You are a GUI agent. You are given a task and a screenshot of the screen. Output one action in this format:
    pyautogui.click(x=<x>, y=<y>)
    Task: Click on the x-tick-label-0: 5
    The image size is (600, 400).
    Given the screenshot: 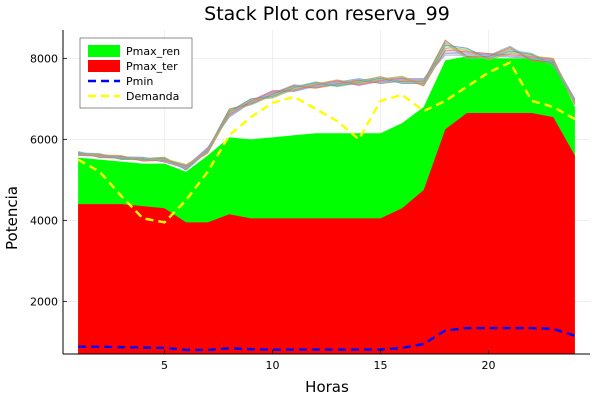 What is the action you would take?
    pyautogui.click(x=164, y=365)
    